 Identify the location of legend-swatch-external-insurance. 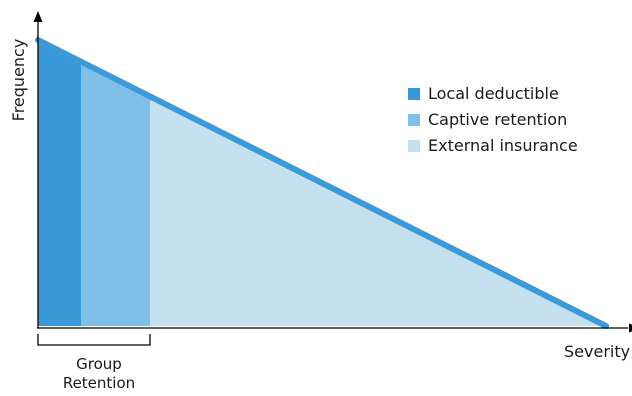
(414, 146).